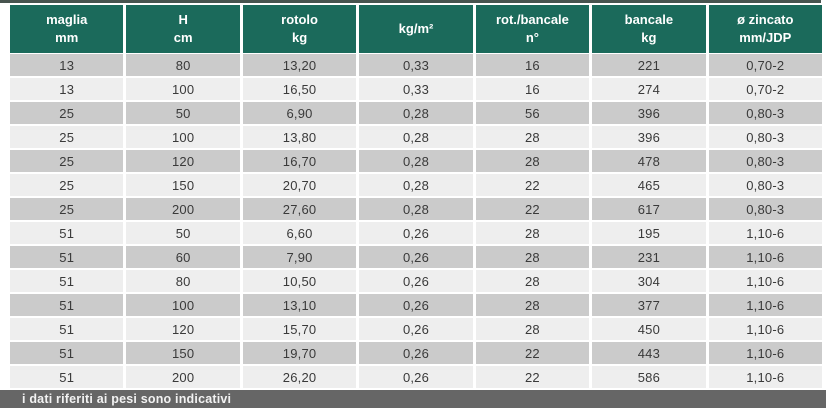  What do you see at coordinates (127, 399) in the screenshot?
I see `footer-note-text: i dati riferiti ai pesi sono indicativi` at bounding box center [127, 399].